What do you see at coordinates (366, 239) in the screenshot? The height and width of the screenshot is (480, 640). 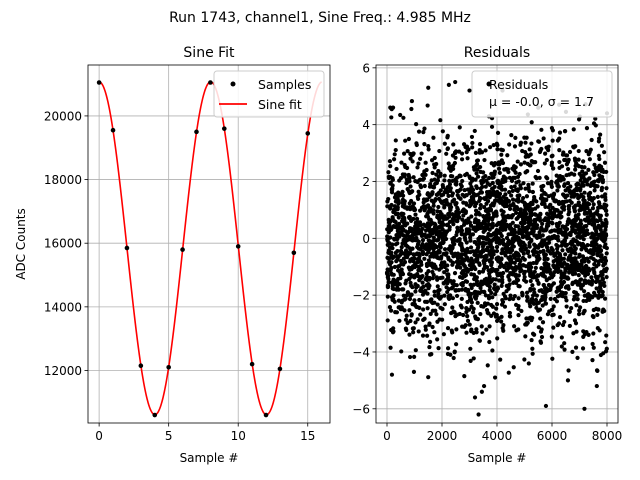 I see `y-tick-label: 0` at bounding box center [366, 239].